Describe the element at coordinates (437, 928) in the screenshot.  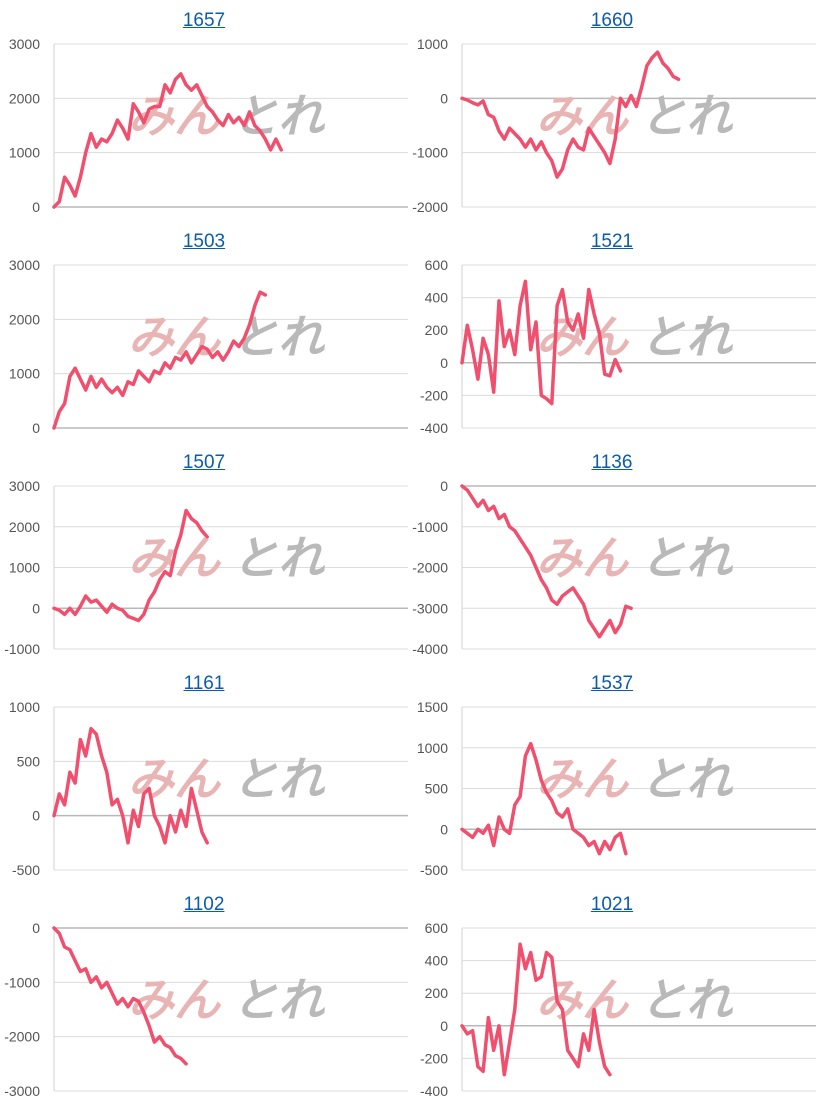
I see `y-tick-label: 600` at that location.